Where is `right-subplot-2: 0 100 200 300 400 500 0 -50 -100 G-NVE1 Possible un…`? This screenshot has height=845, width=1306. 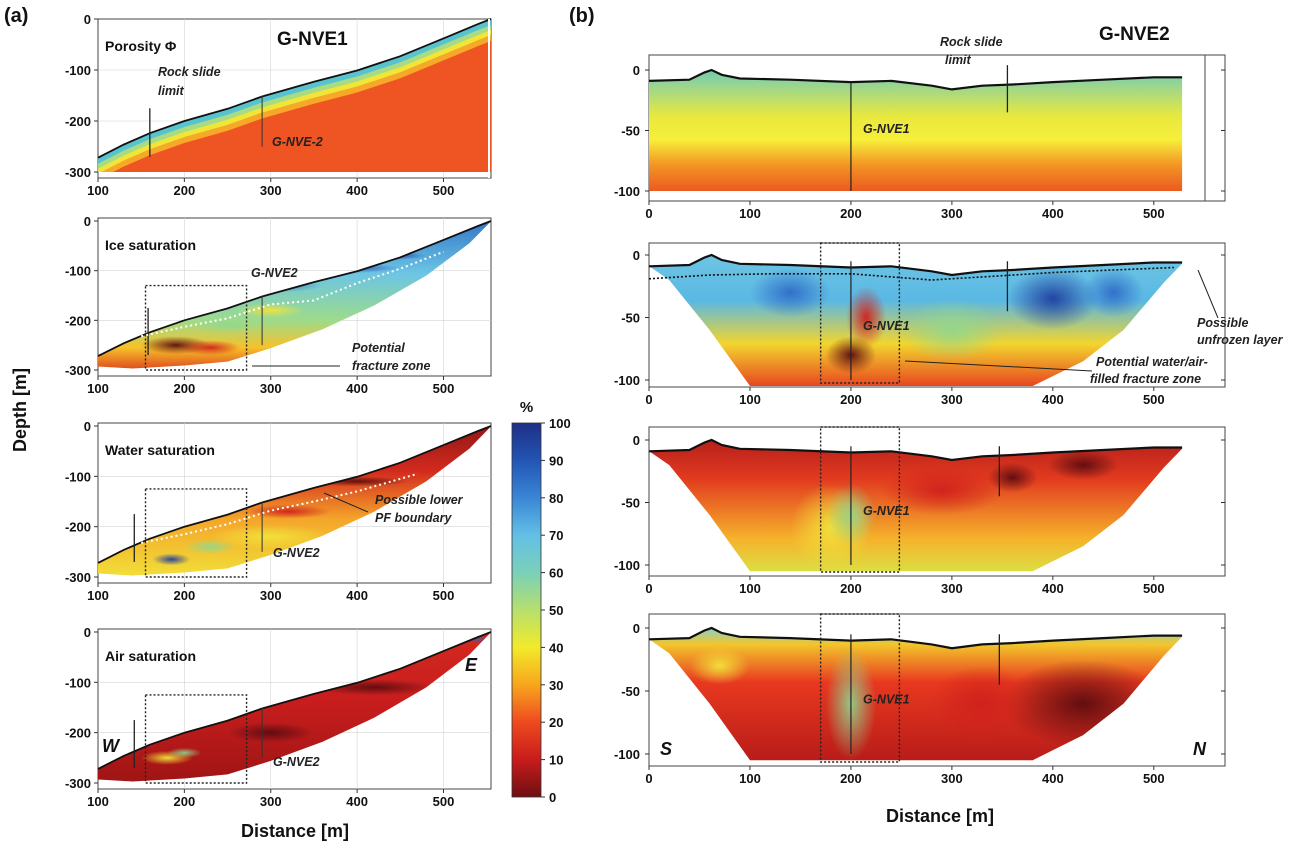 right-subplot-2: 0 100 200 300 400 500 0 -50 -100 G-NVE1 Possible un… is located at coordinates (949, 324).